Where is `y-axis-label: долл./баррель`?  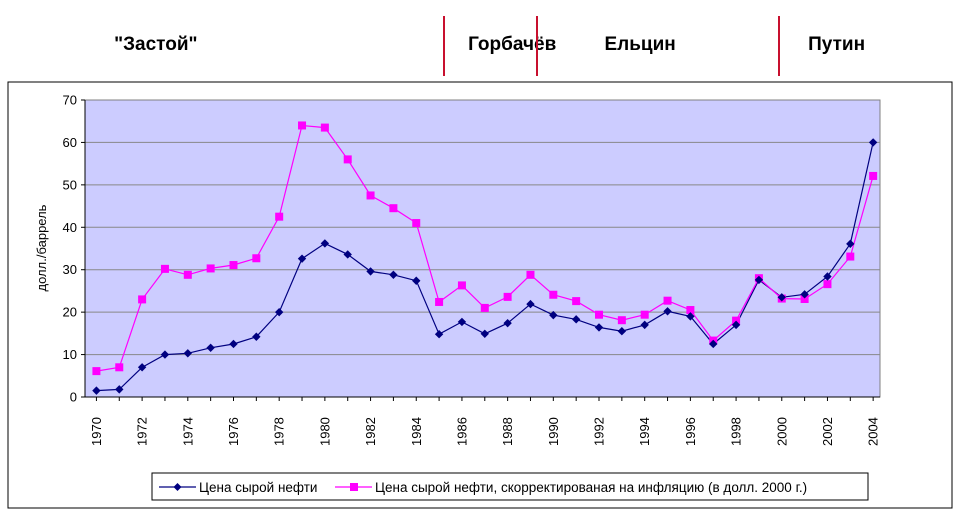
y-axis-label: долл./баррель is located at coordinates (41, 247).